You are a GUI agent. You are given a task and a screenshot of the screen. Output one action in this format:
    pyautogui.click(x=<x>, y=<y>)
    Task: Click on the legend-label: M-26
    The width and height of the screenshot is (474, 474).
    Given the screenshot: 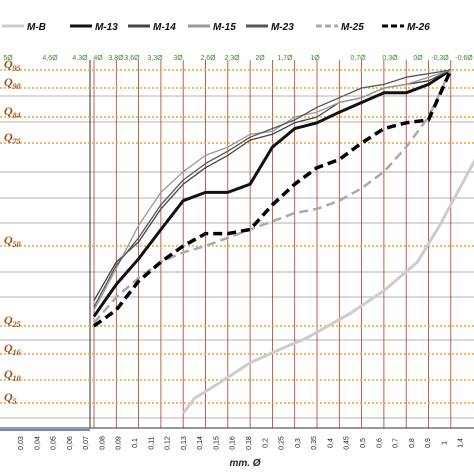 What is the action you would take?
    pyautogui.click(x=418, y=27)
    